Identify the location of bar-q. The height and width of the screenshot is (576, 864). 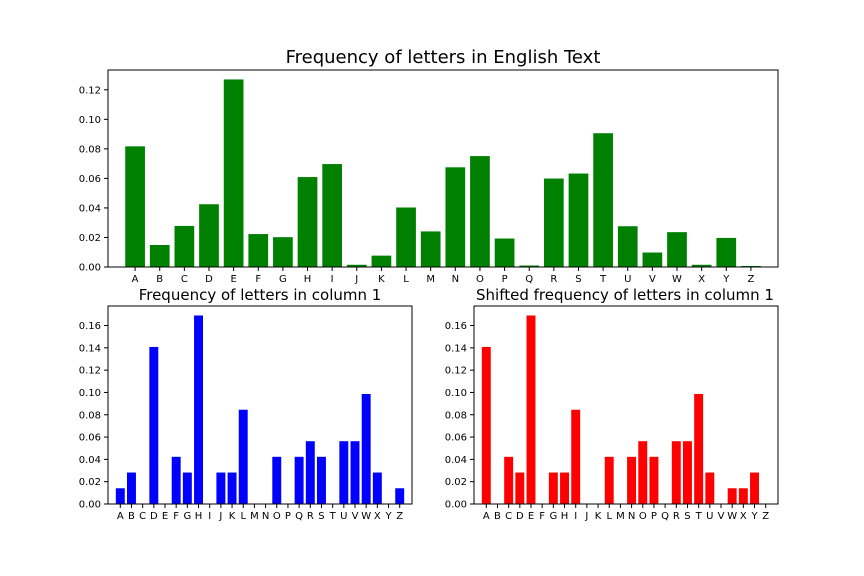
(529, 266).